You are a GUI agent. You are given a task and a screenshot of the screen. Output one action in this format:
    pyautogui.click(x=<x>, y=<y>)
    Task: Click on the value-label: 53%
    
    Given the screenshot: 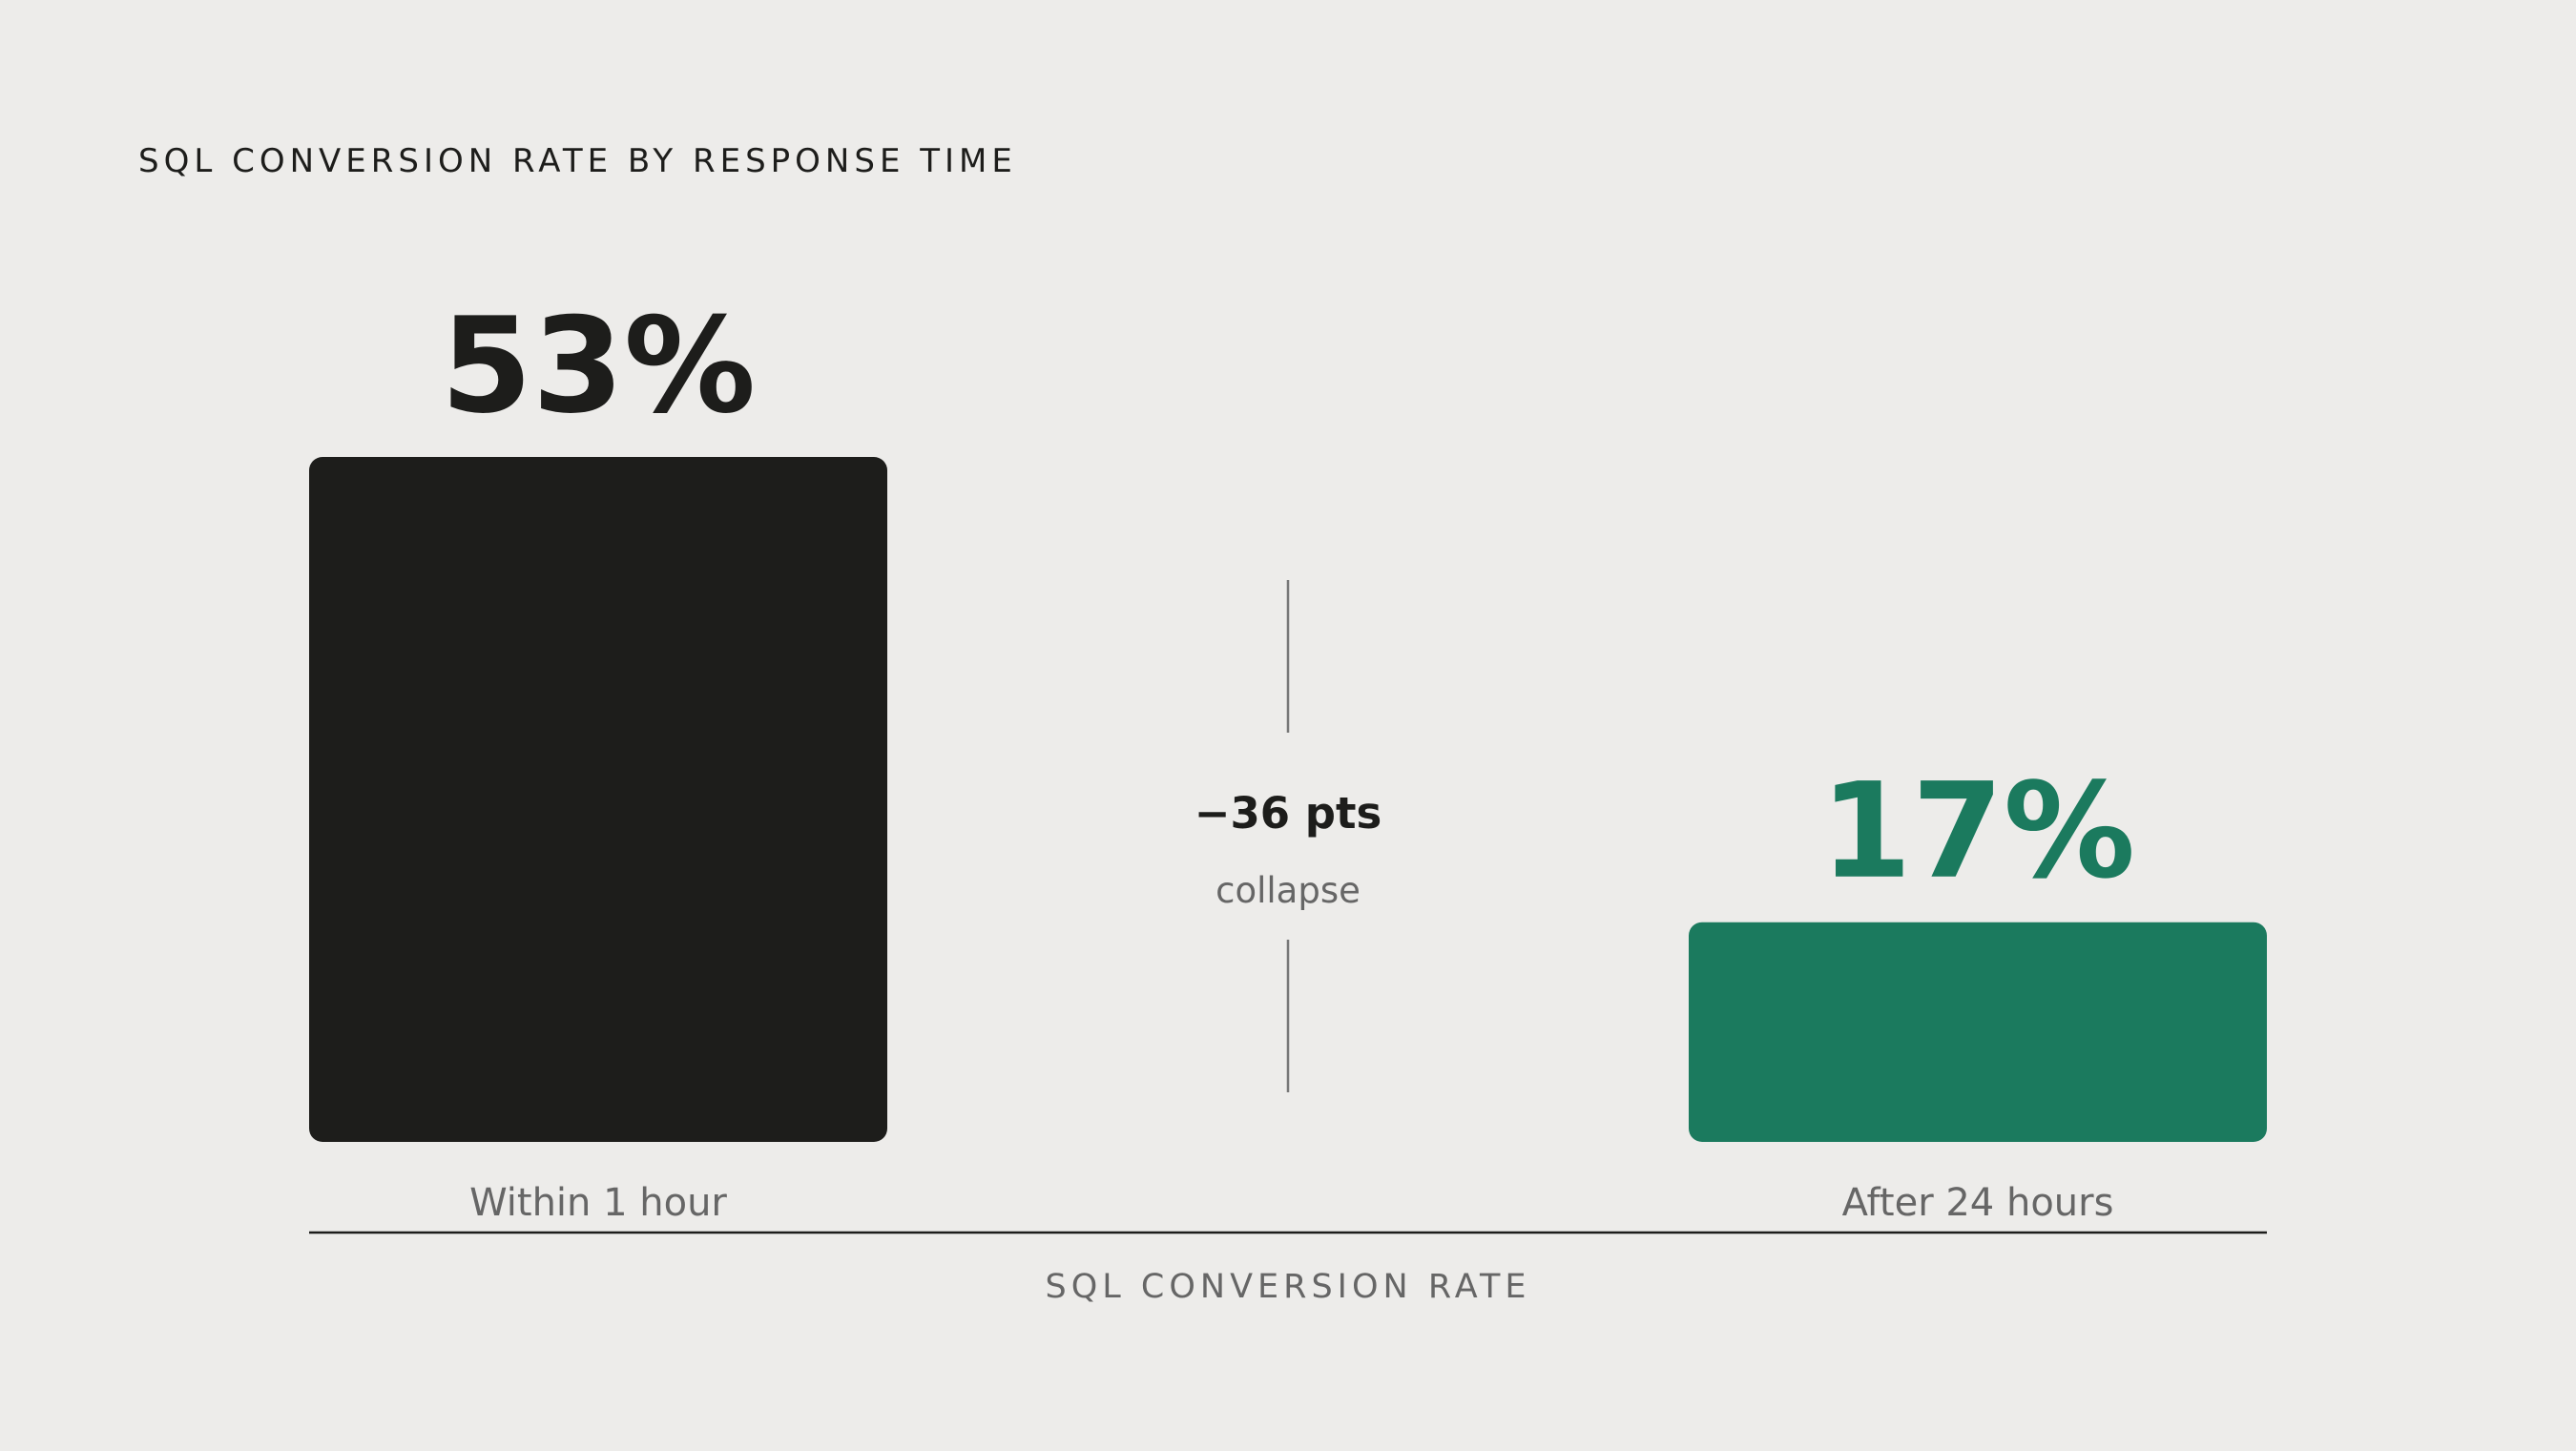 What is the action you would take?
    pyautogui.click(x=598, y=366)
    